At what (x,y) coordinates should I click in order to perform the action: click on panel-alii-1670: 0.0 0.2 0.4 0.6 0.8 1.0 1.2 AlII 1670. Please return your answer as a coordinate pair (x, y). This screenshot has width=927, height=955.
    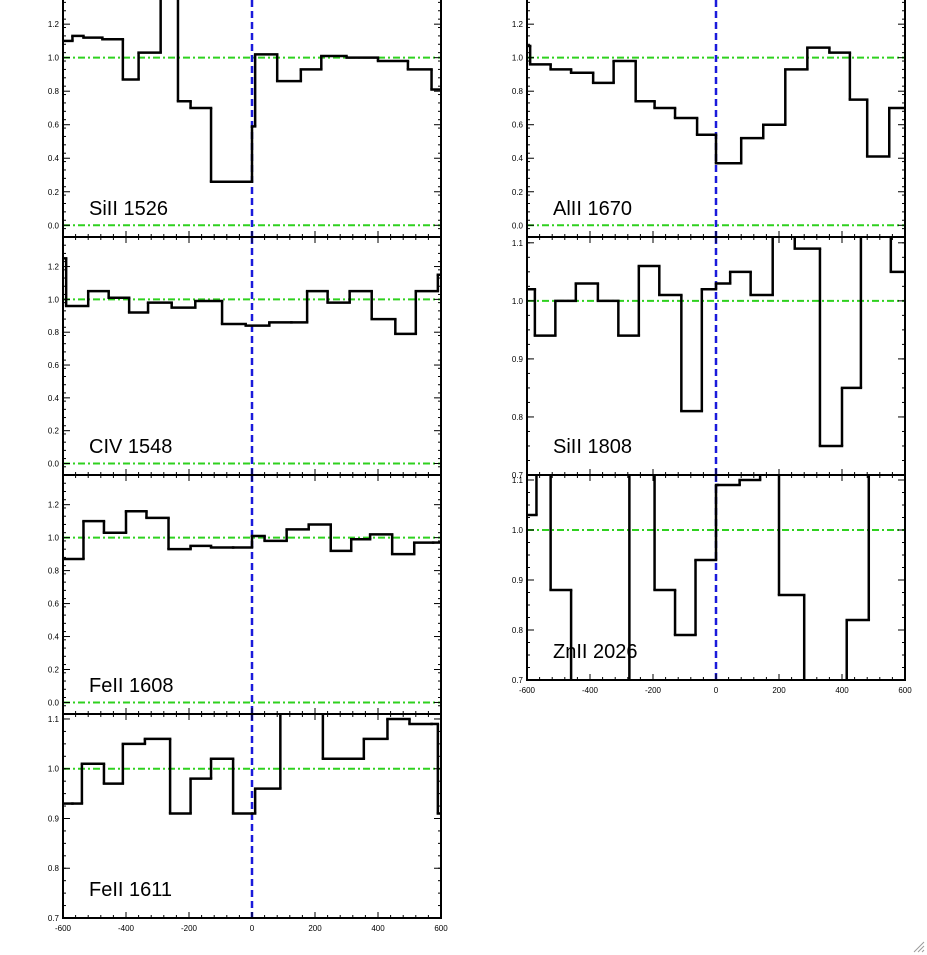
    Looking at the image, I should click on (709, 119).